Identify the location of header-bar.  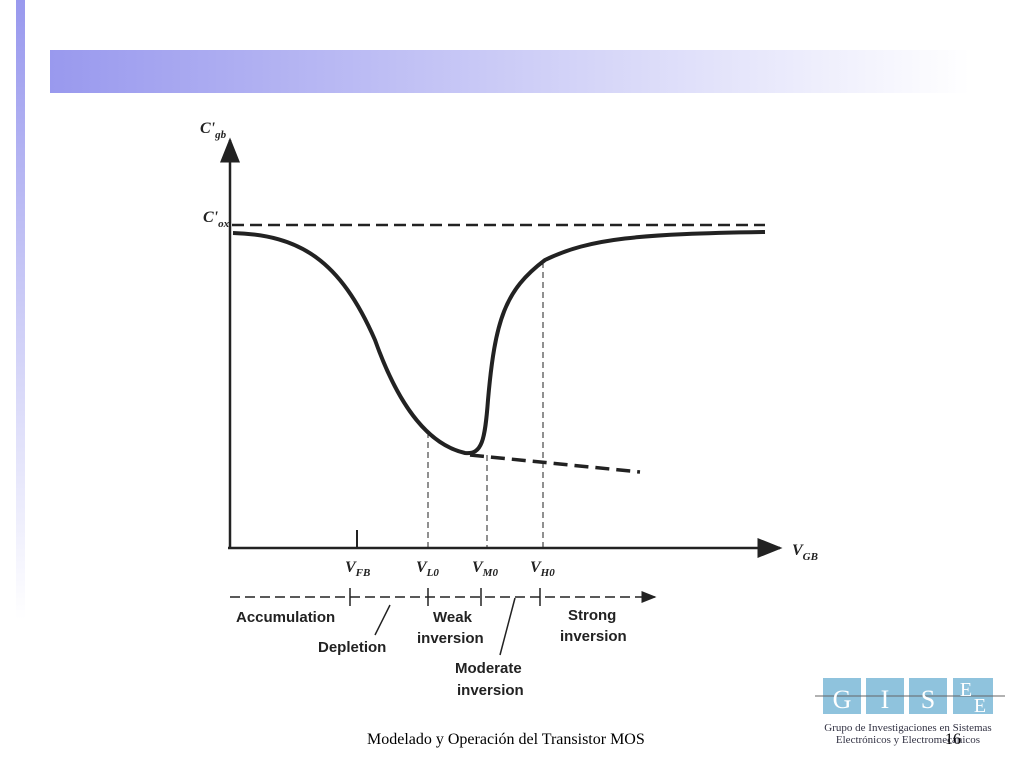
(510, 71).